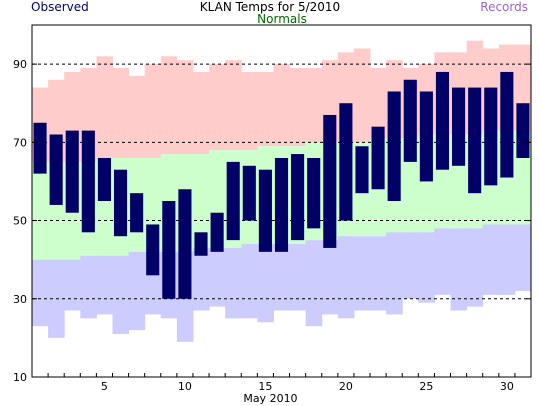 Image resolution: width=540 pixels, height=406 pixels. I want to click on y-tick-label-70: 70, so click(20, 142).